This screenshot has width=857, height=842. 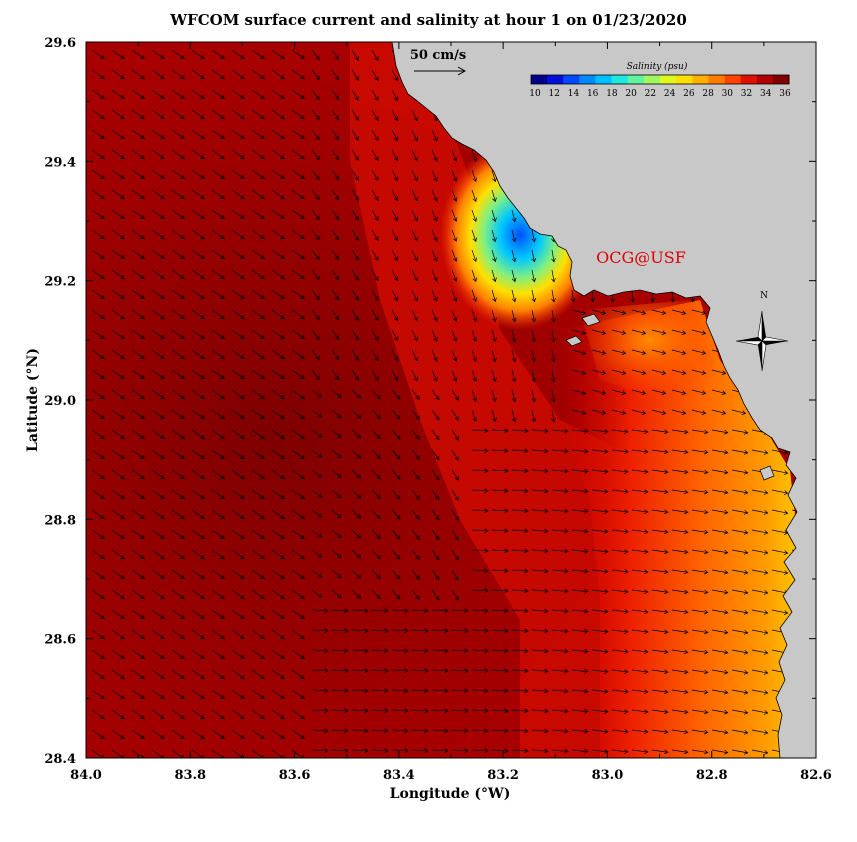 I want to click on colorbar-tick-label: 30, so click(x=728, y=94).